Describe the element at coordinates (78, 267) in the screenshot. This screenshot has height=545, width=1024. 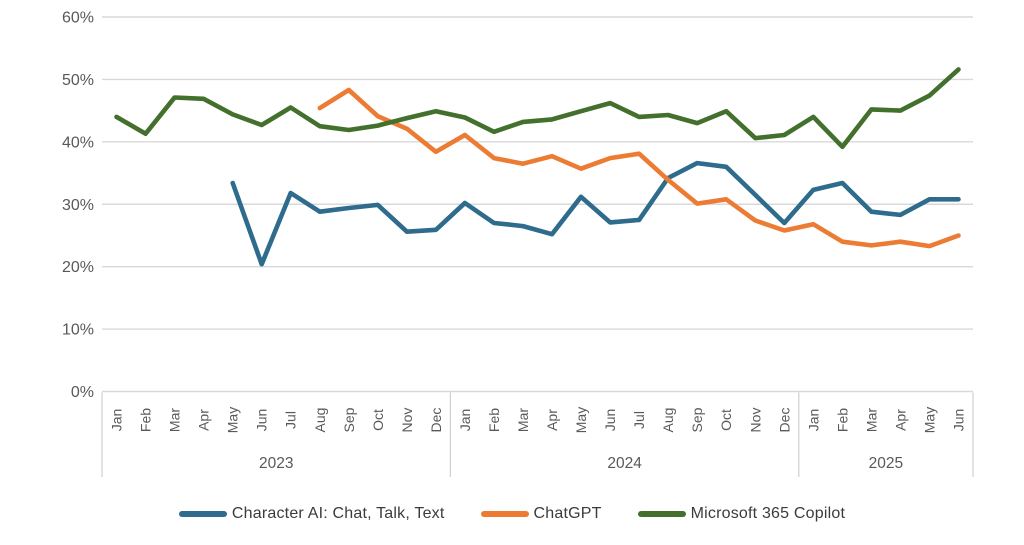
I see `y-axis-tick-label: 20%` at that location.